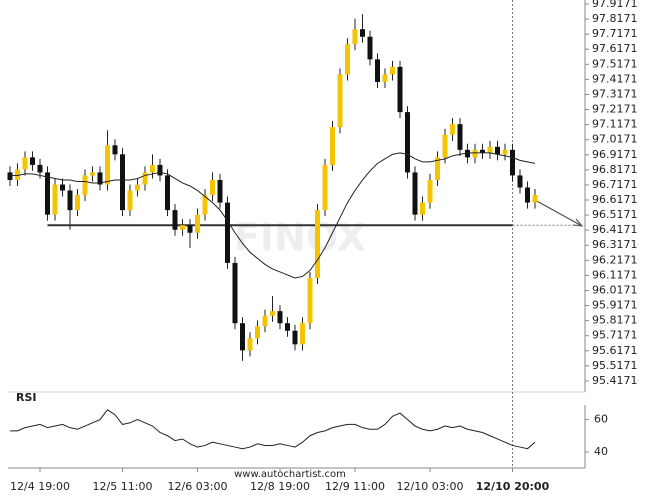 The width and height of the screenshot is (650, 500). Describe the element at coordinates (558, 213) in the screenshot. I see `forecast-arrow` at that location.